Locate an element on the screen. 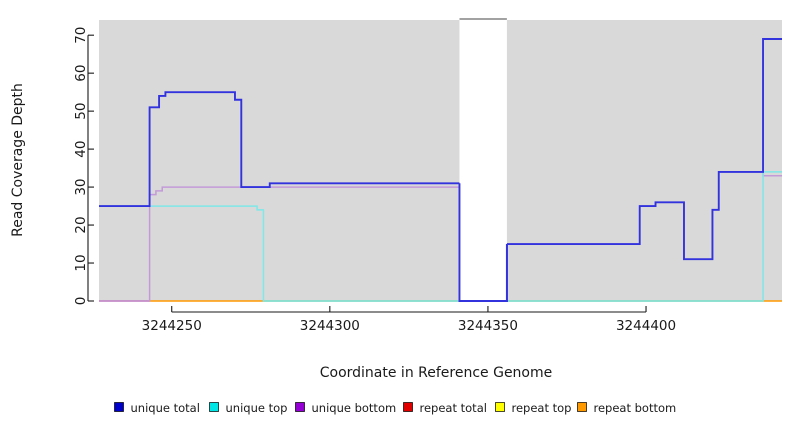 The height and width of the screenshot is (432, 792). x-tick-label: 3244250 is located at coordinates (172, 326).